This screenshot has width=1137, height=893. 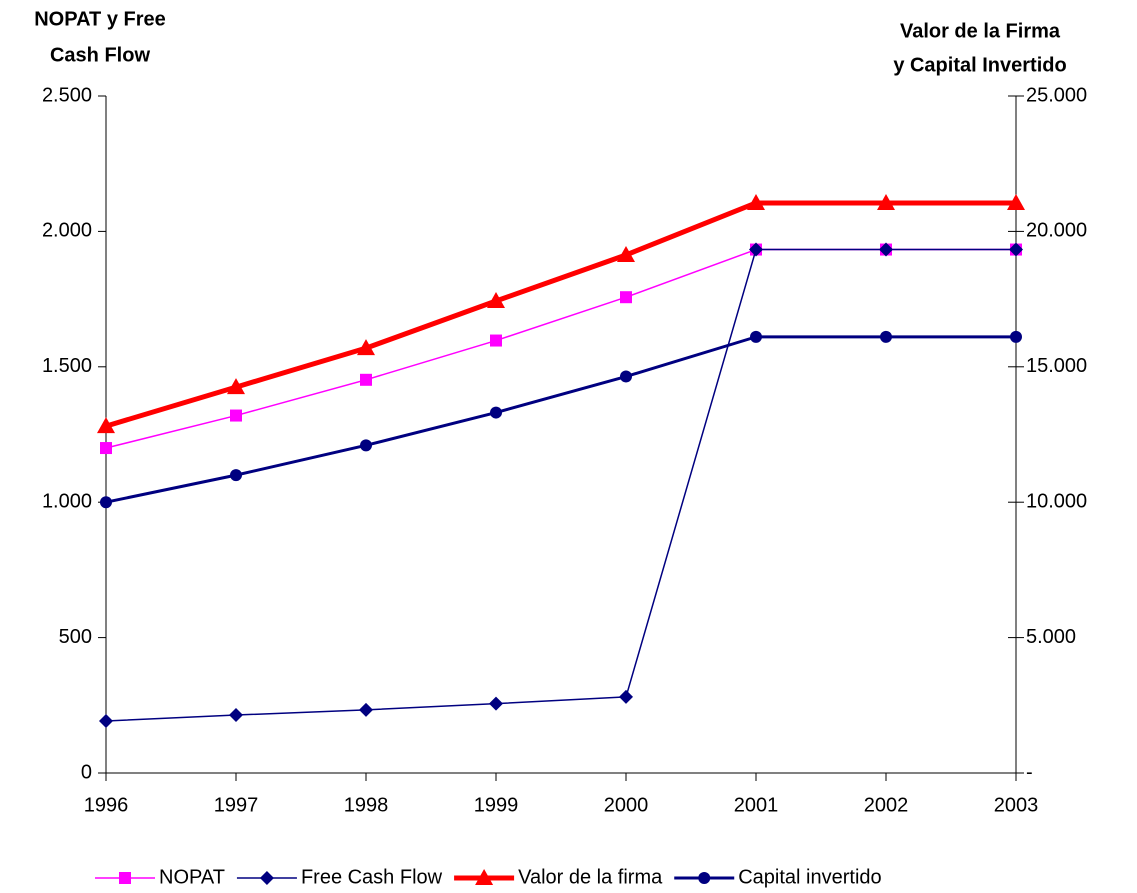 What do you see at coordinates (100, 55) in the screenshot?
I see `y-axis-title: Cash Flow` at bounding box center [100, 55].